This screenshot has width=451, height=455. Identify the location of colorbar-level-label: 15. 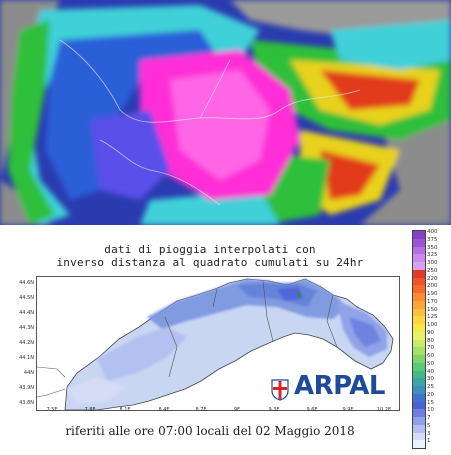
(430, 402).